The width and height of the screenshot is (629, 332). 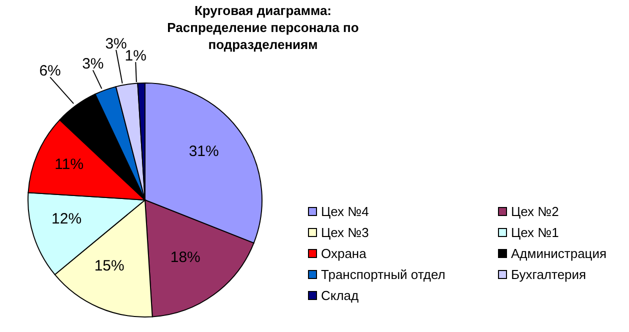 What do you see at coordinates (345, 232) in the screenshot?
I see `legend-label: Цех №3` at bounding box center [345, 232].